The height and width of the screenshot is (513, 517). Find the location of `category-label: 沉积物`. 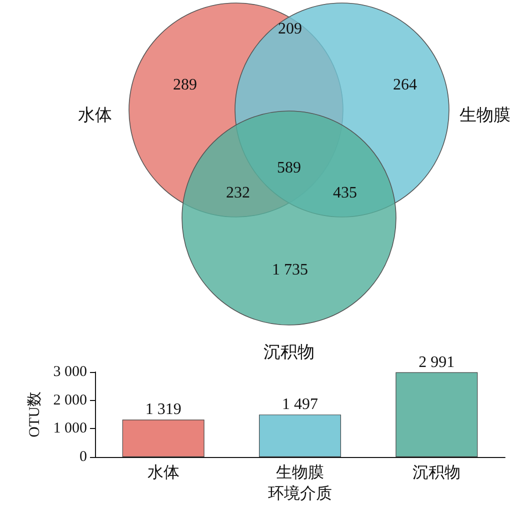

category-label: 沉积物 is located at coordinates (289, 352).